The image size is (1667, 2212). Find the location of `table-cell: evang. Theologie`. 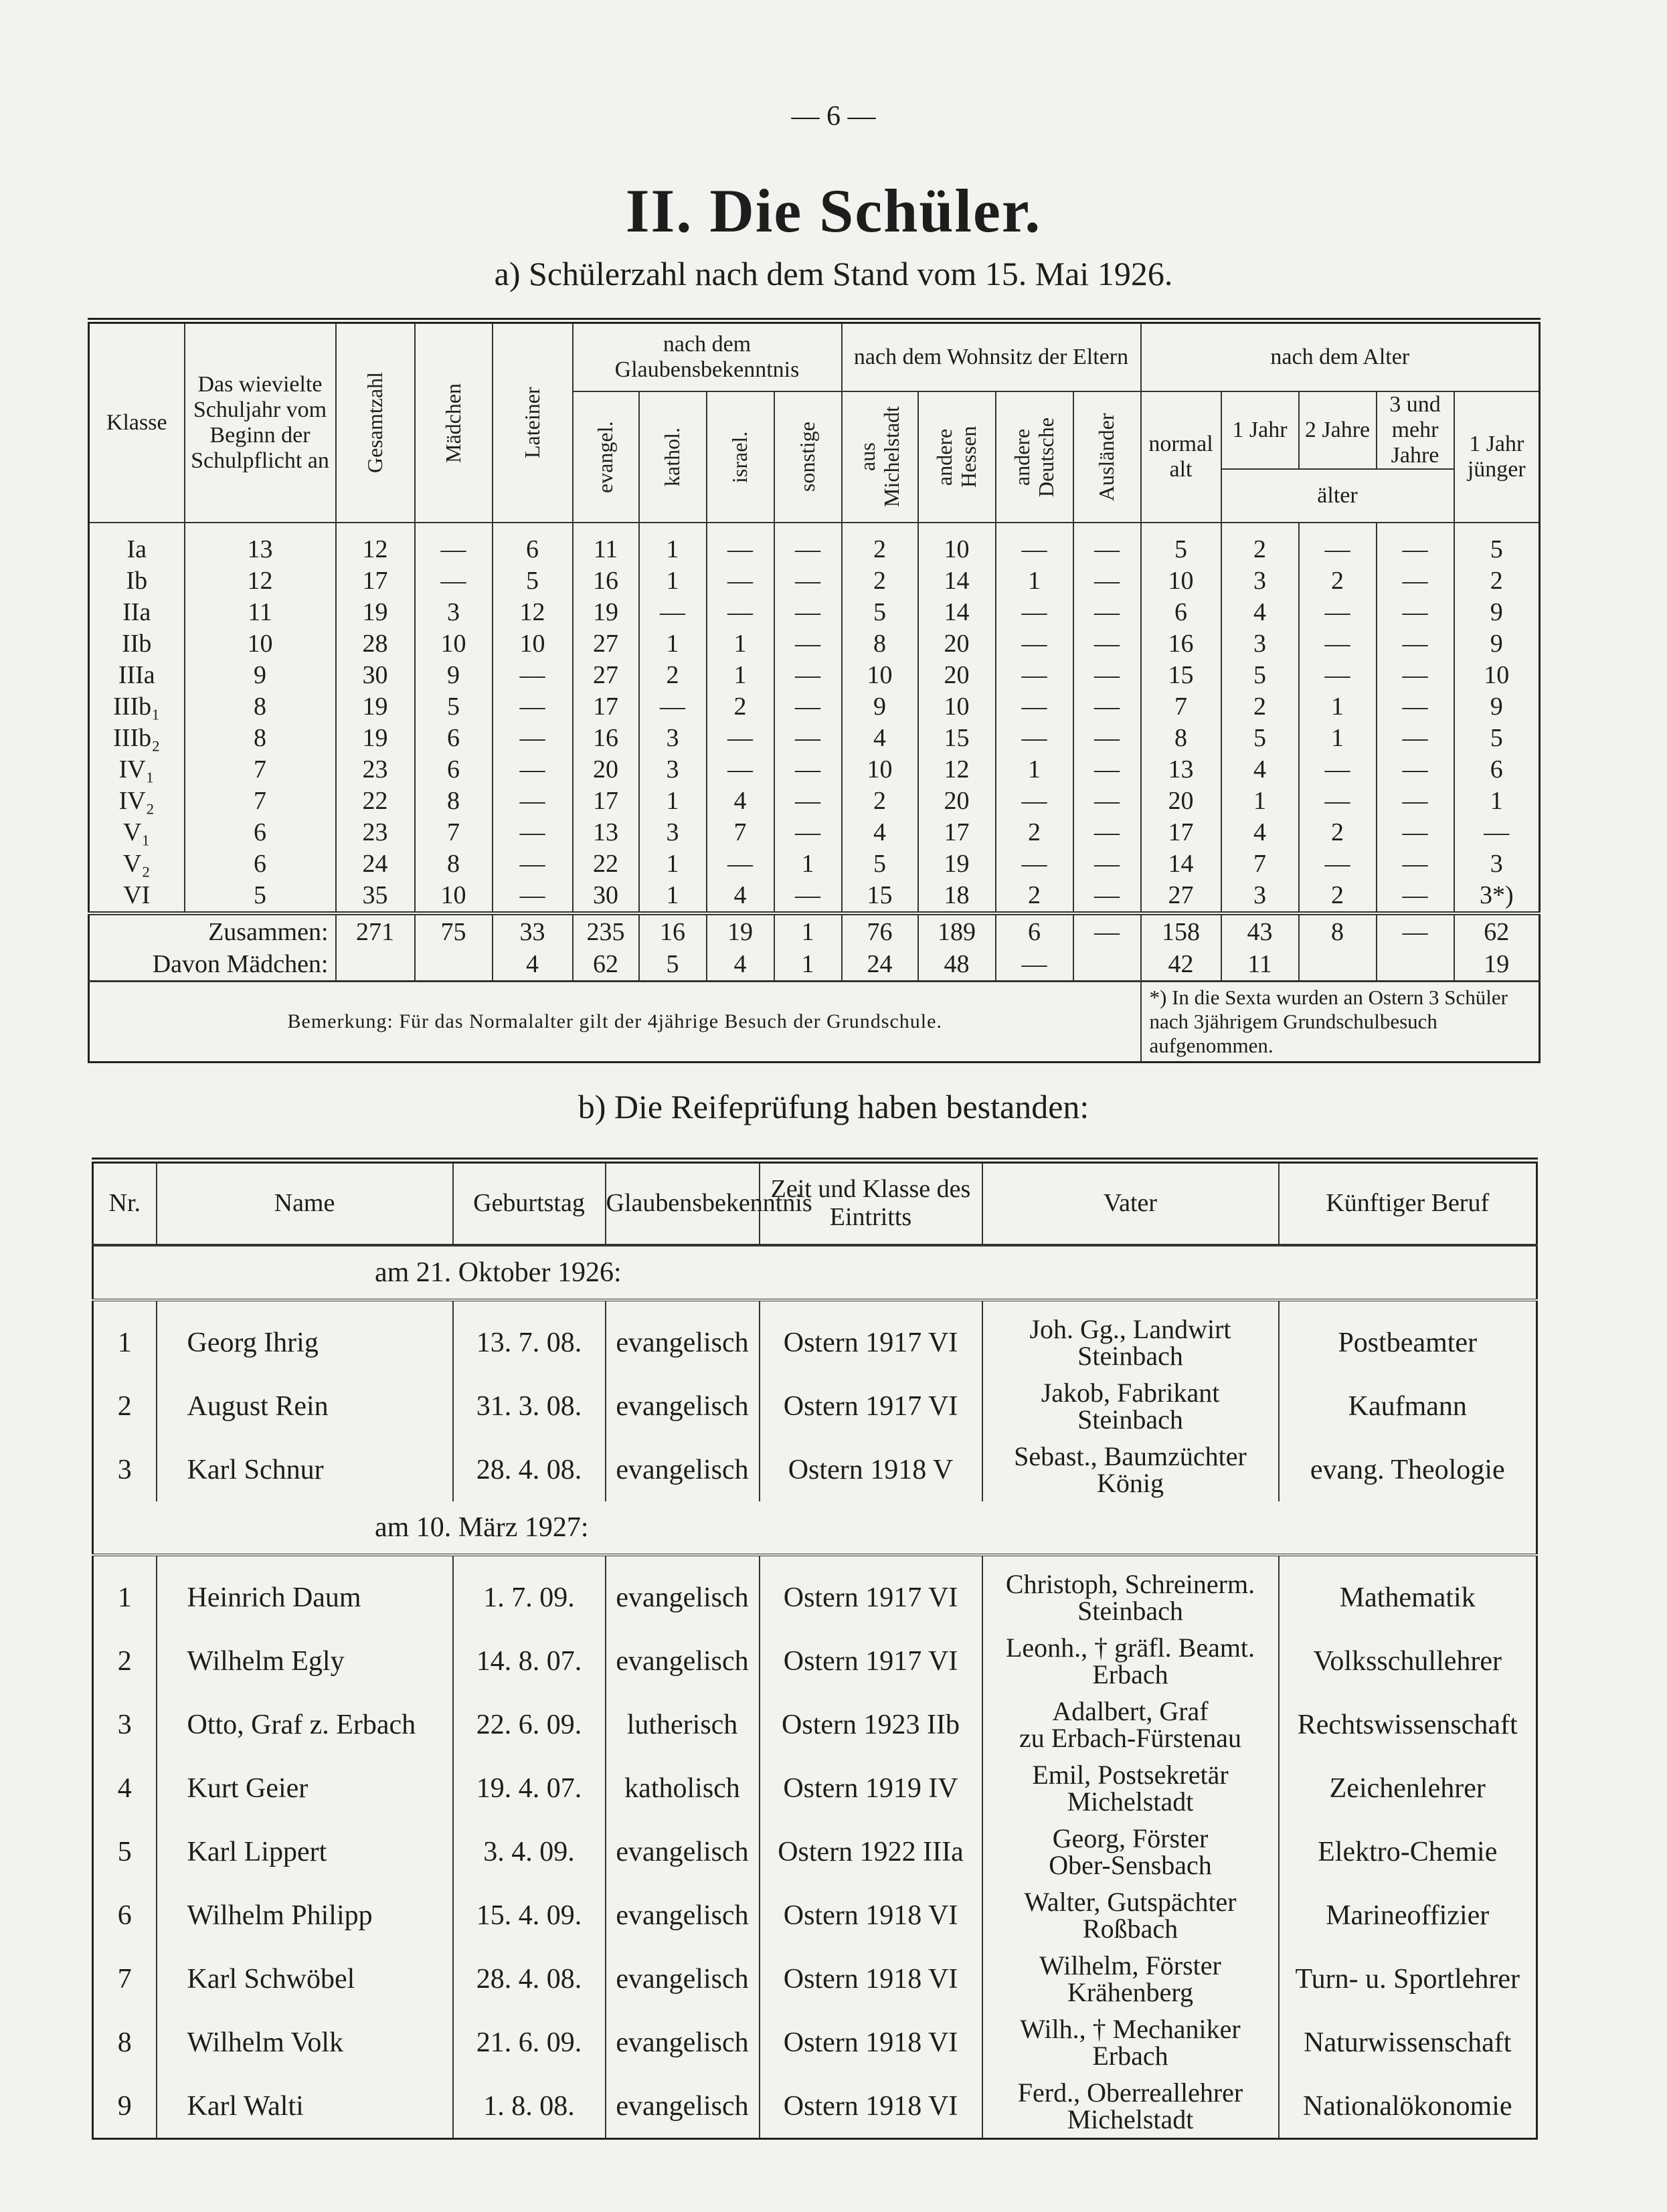

table-cell: evang. Theologie is located at coordinates (1408, 1469).